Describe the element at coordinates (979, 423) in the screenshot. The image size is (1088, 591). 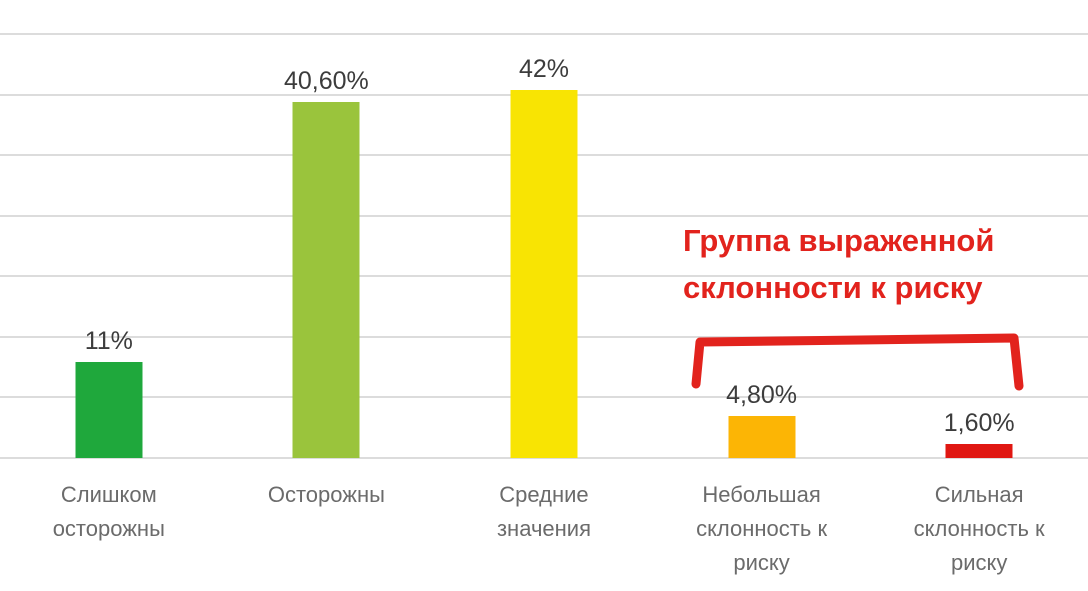
I see `value-label: 1,60%` at that location.